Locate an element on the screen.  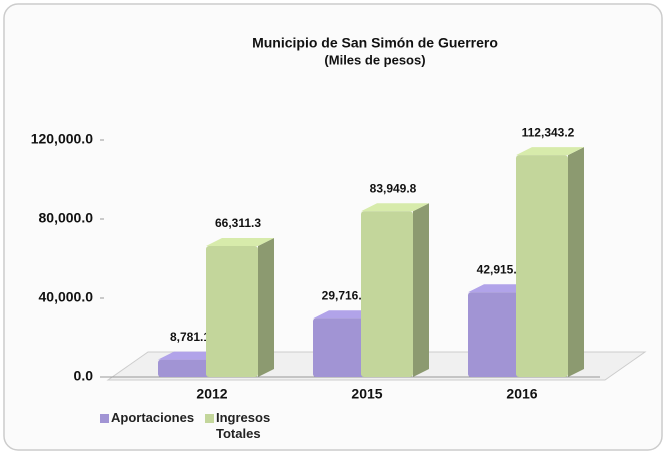
legend-label: Aportaciones is located at coordinates (153, 417).